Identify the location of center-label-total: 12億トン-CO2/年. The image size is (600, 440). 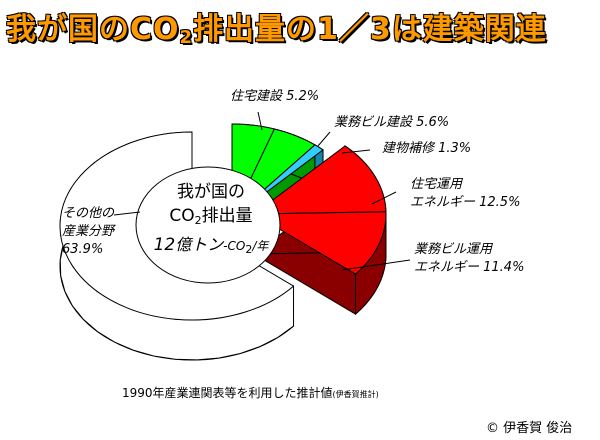
(211, 245).